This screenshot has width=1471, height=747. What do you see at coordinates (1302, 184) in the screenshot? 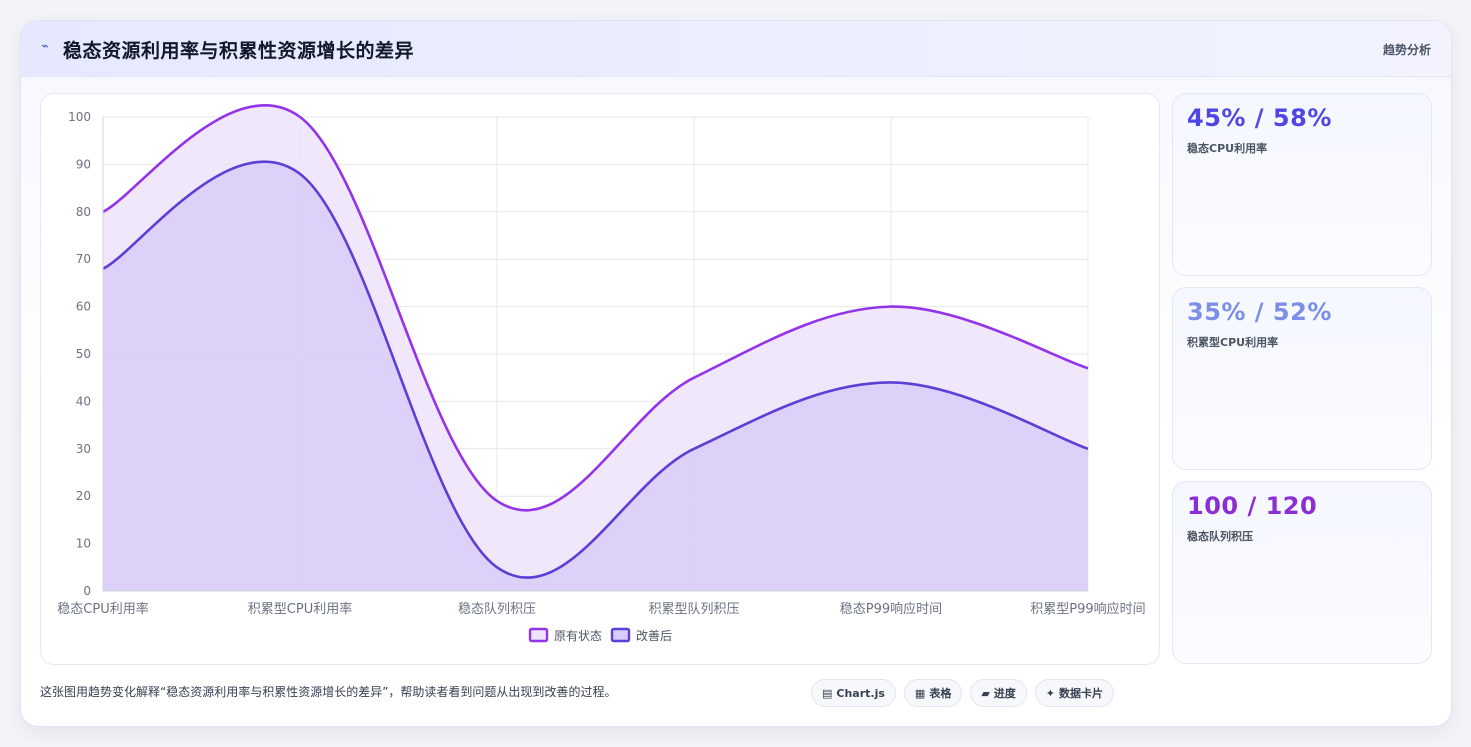
I see `stat-card-steady-cpu: 45% / 58% 稳态CPU利用率` at bounding box center [1302, 184].